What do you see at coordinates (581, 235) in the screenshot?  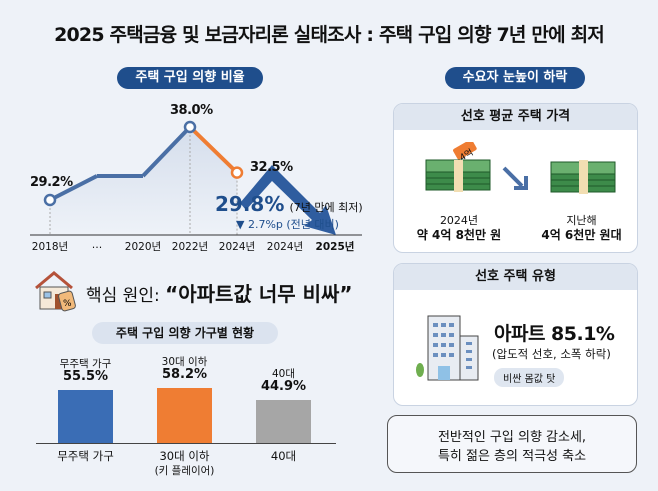 I see `price-right-value: 4억 6천만 원대` at bounding box center [581, 235].